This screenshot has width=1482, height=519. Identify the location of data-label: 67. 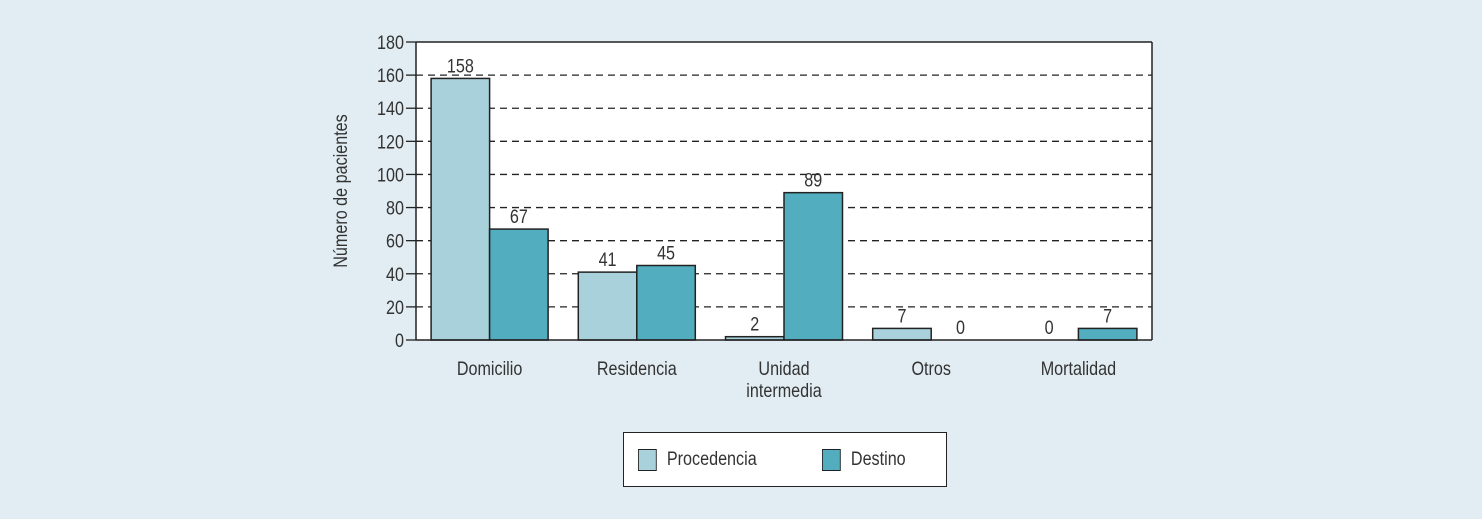
(519, 217).